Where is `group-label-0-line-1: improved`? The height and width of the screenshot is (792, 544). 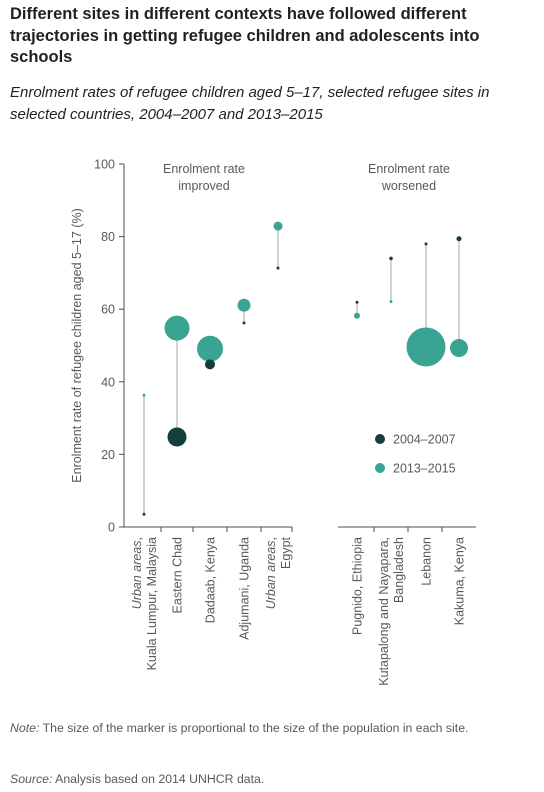 group-label-0-line-1: improved is located at coordinates (203, 186).